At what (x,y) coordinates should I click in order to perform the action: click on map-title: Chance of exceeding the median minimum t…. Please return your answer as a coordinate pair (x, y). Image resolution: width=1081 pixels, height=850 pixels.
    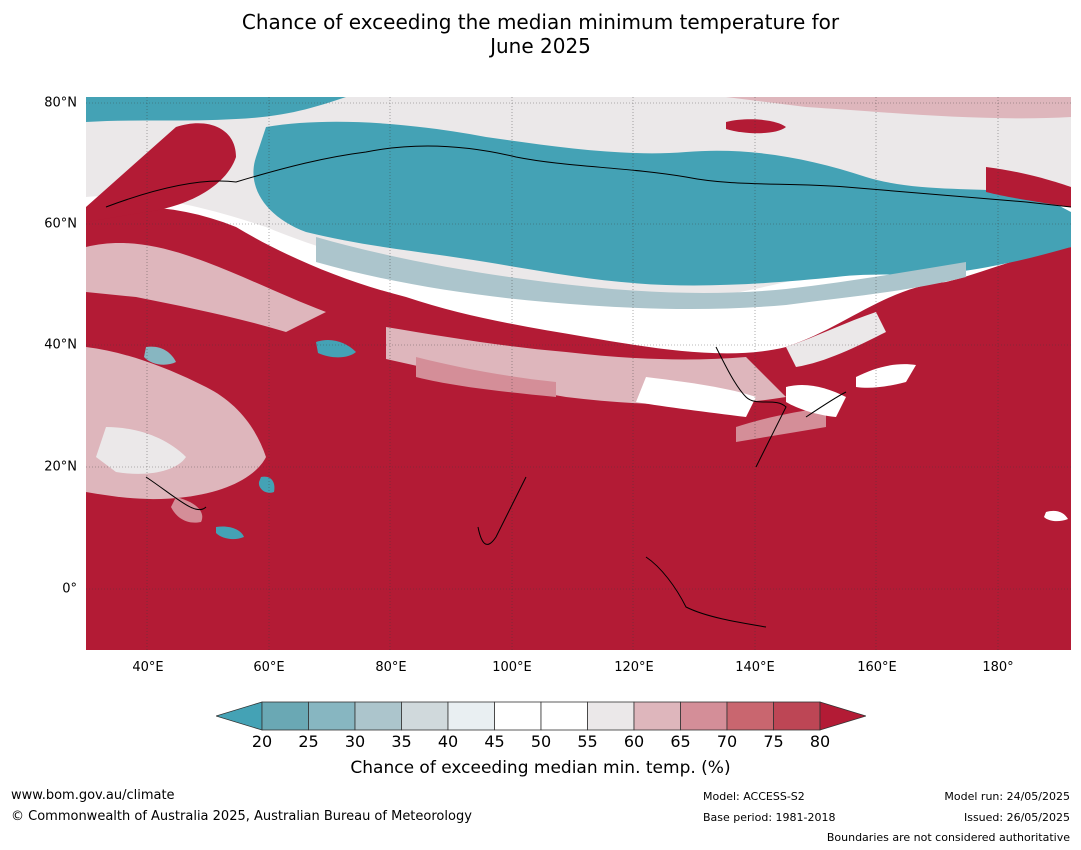
    Looking at the image, I should click on (540, 34).